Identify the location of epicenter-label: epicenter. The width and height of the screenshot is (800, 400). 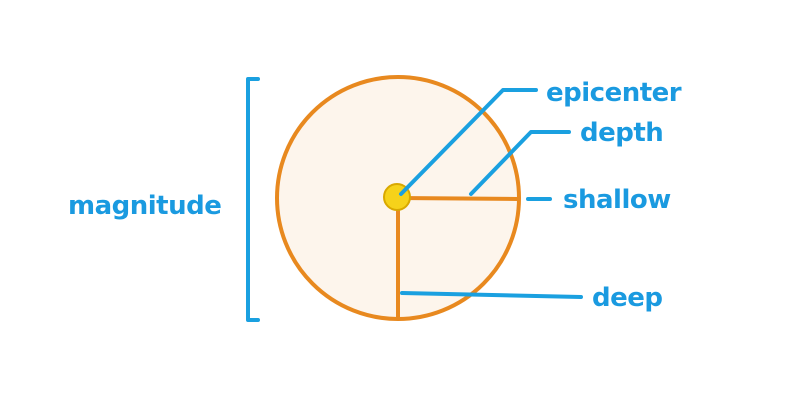
(614, 93).